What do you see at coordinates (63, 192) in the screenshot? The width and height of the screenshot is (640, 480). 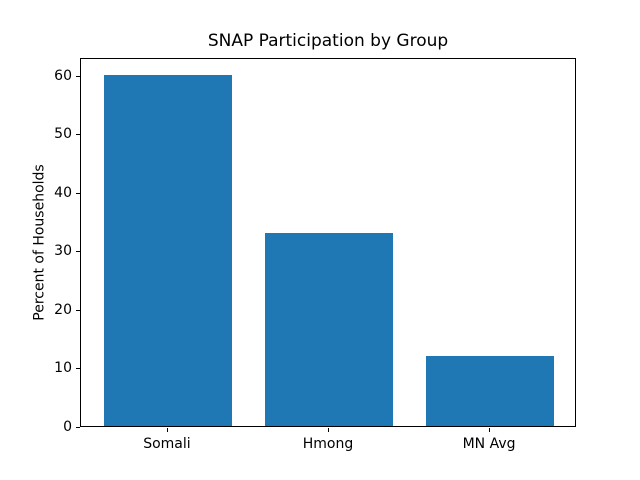 I see `y-tick-label: 40` at bounding box center [63, 192].